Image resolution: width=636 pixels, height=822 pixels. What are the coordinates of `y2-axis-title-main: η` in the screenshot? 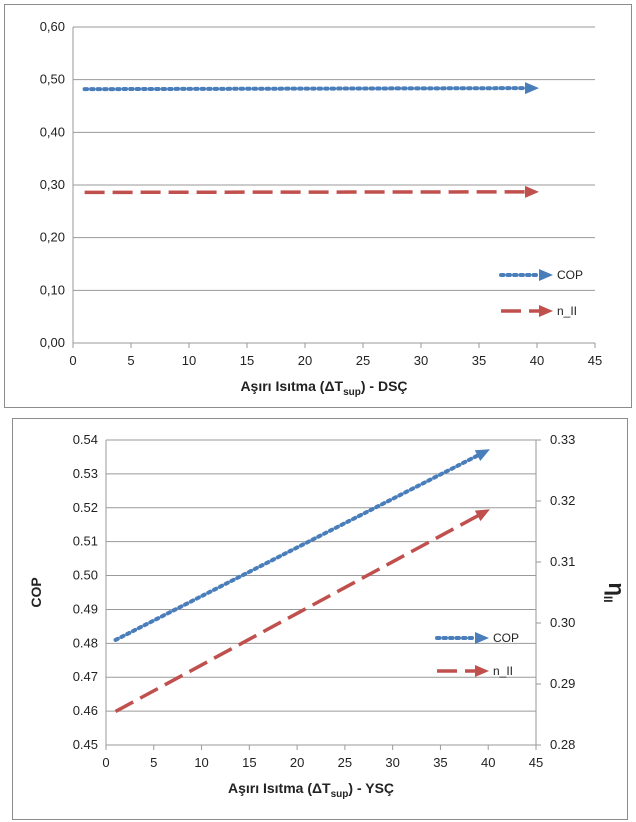 It's located at (616, 588).